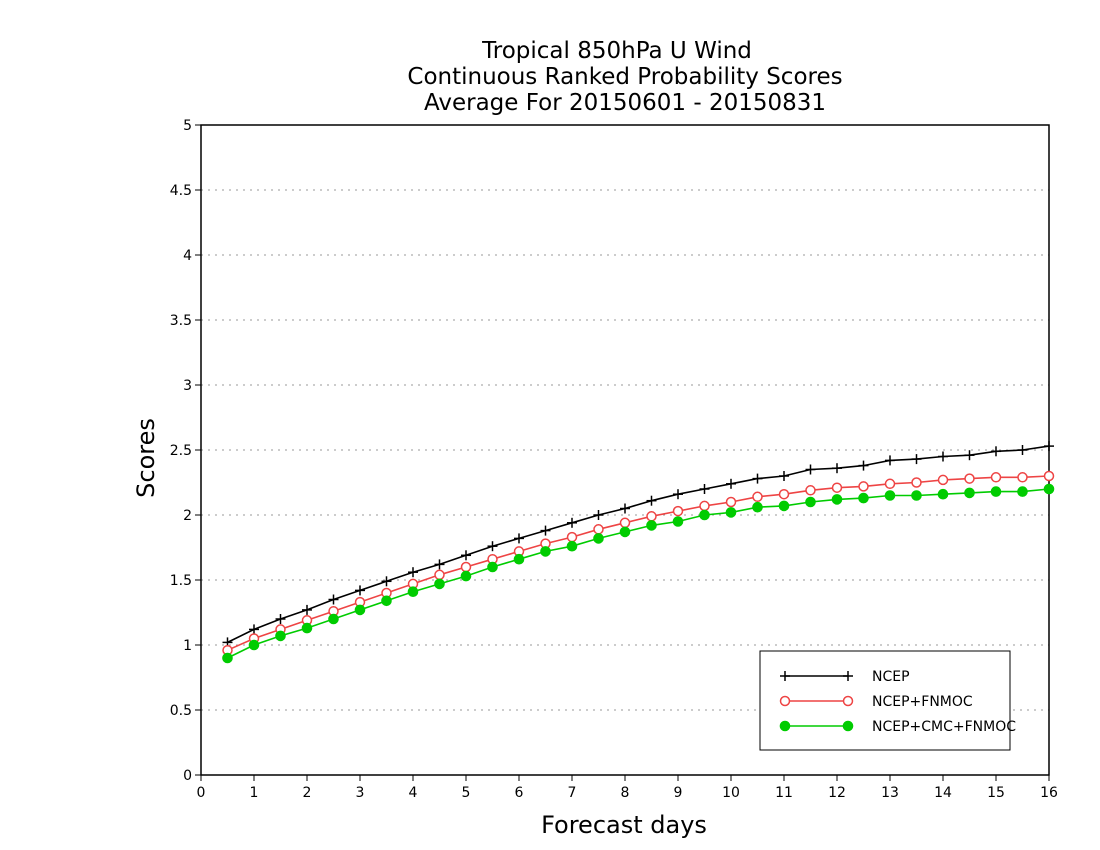 This screenshot has height=850, width=1100. What do you see at coordinates (943, 793) in the screenshot?
I see `x-tick-label: 14` at bounding box center [943, 793].